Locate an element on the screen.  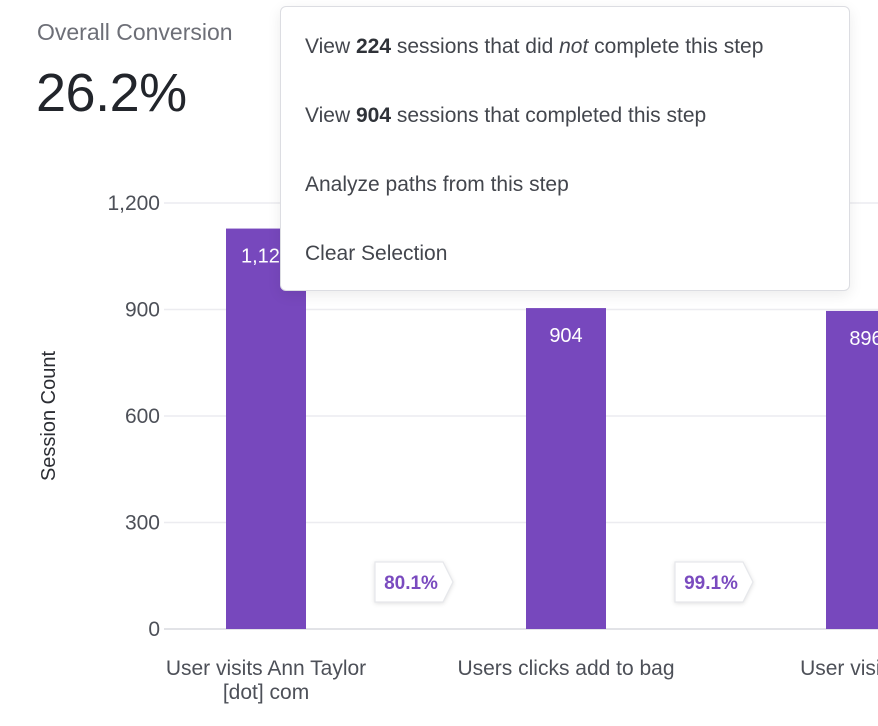
incomplete-count: 224 is located at coordinates (373, 46).